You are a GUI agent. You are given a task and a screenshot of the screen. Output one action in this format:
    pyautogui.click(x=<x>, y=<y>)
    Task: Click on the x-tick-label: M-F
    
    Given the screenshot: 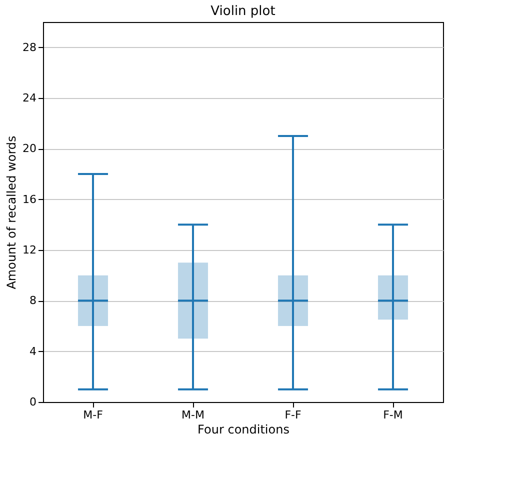 What is the action you would take?
    pyautogui.click(x=93, y=415)
    